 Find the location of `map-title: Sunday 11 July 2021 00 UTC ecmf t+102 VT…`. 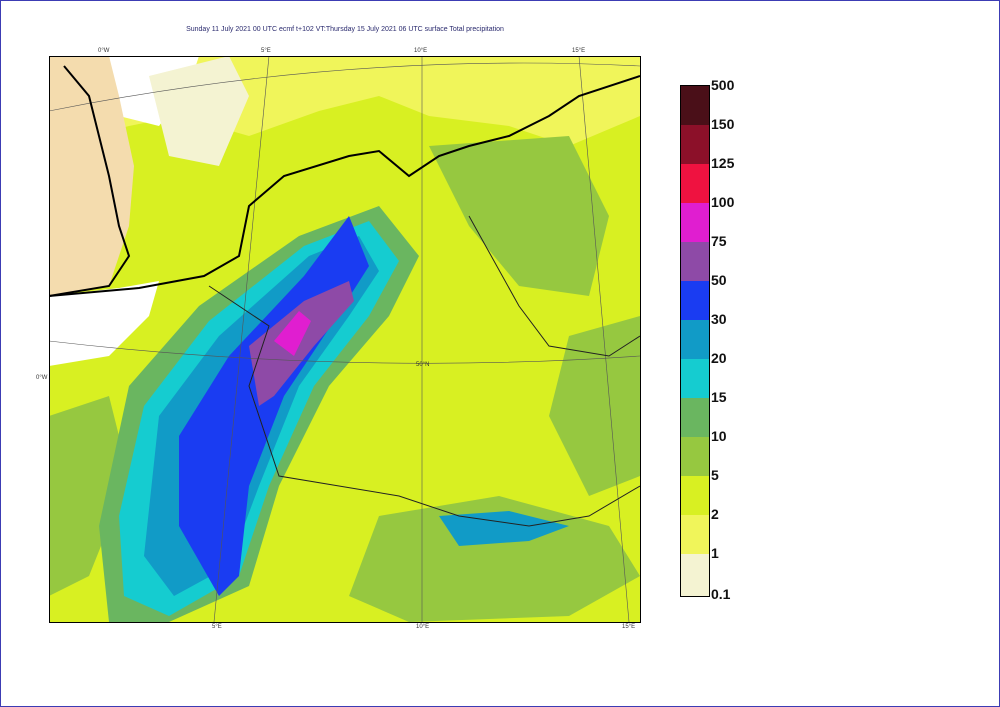

map-title: Sunday 11 July 2021 00 UTC ecmf t+102 VT… is located at coordinates (345, 29).